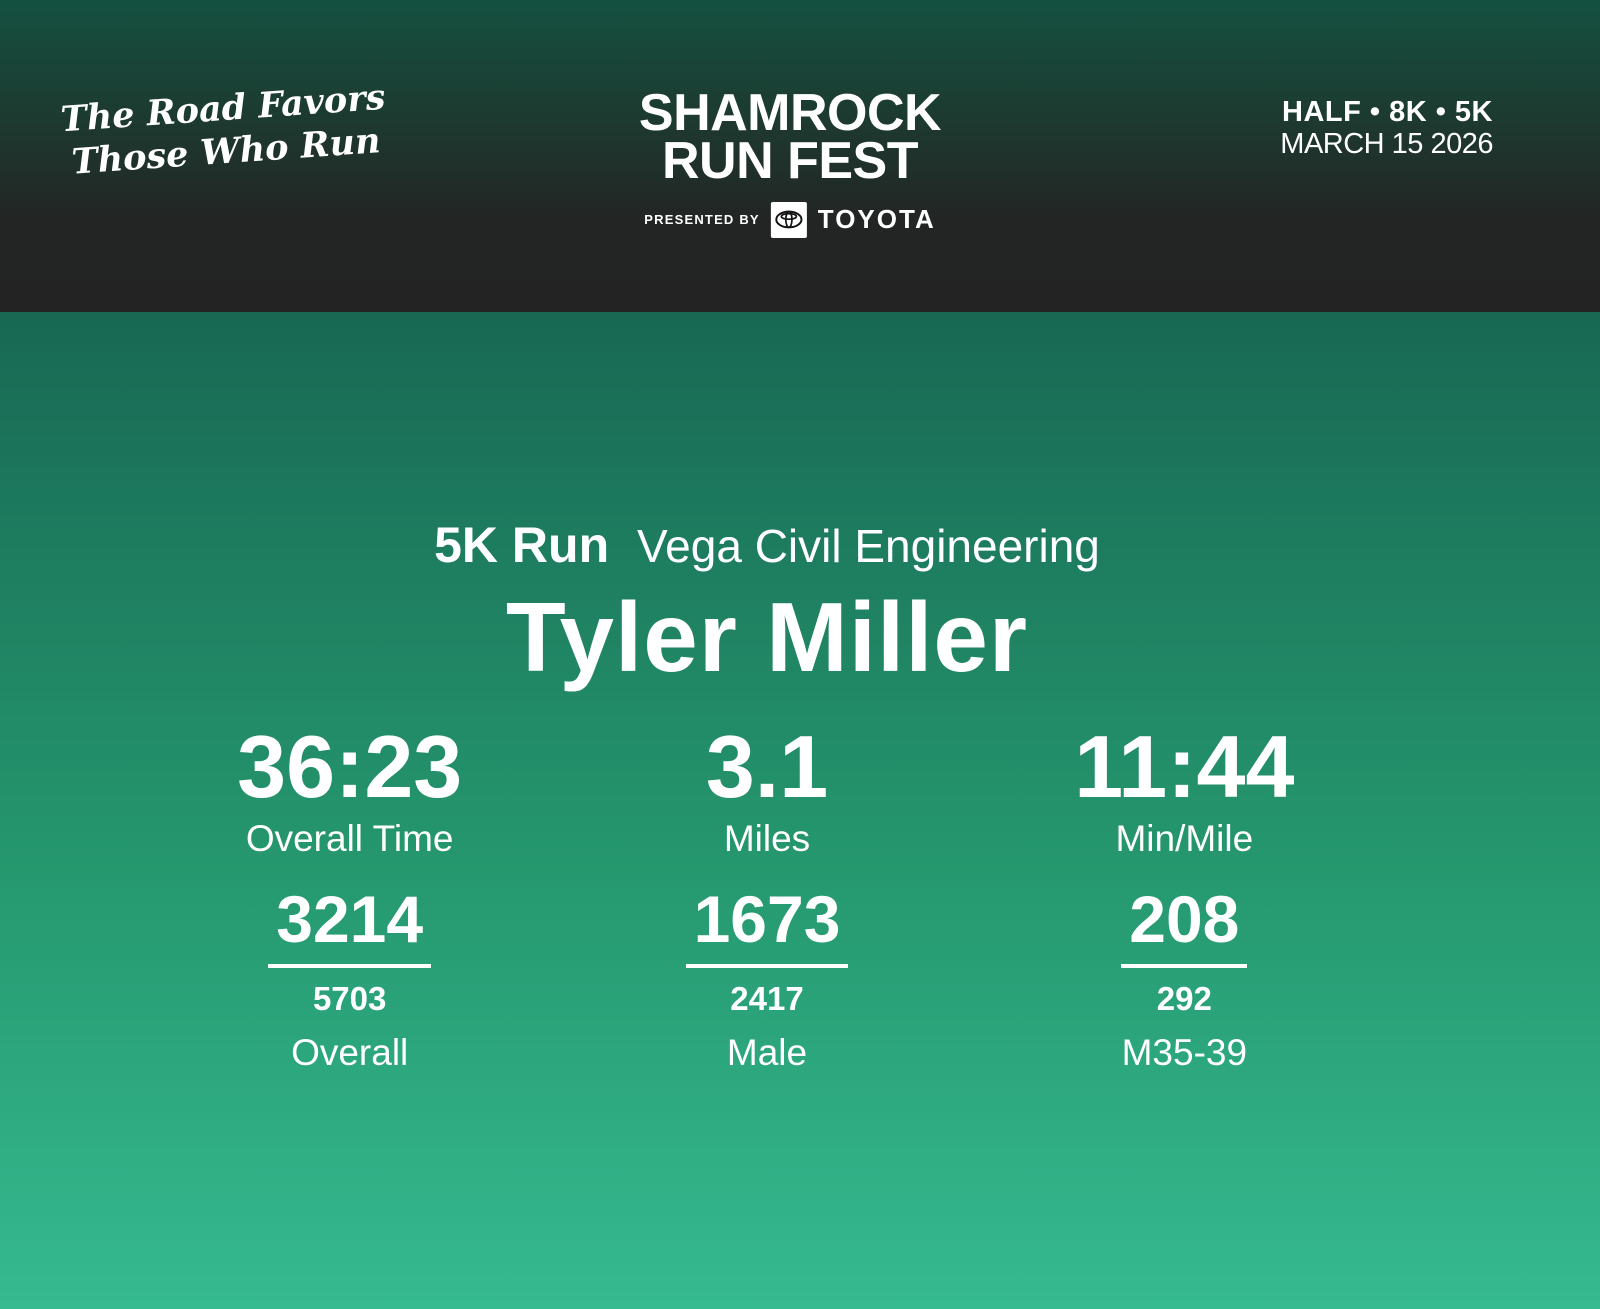  What do you see at coordinates (1386, 144) in the screenshot?
I see `event-date: MARCH 15 2026` at bounding box center [1386, 144].